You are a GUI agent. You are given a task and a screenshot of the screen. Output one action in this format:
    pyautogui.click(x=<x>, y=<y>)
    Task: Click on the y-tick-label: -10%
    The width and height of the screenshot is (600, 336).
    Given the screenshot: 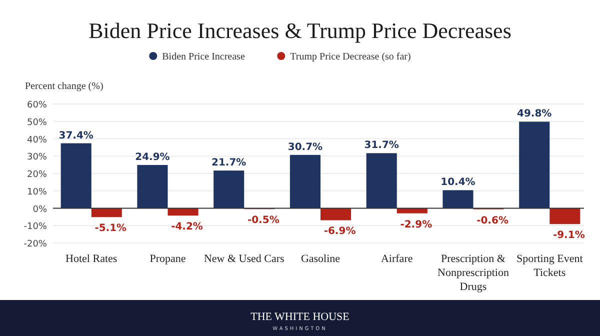 What is the action you would take?
    pyautogui.click(x=36, y=227)
    